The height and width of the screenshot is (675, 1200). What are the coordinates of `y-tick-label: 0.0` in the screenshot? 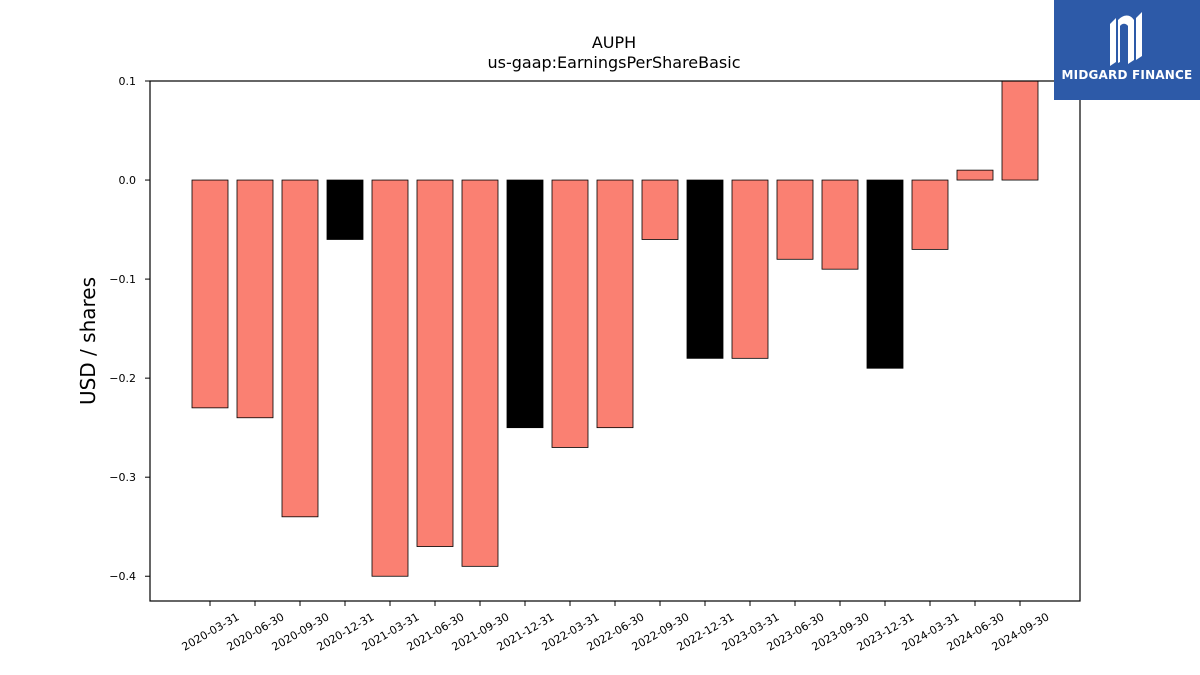 It's located at (128, 180).